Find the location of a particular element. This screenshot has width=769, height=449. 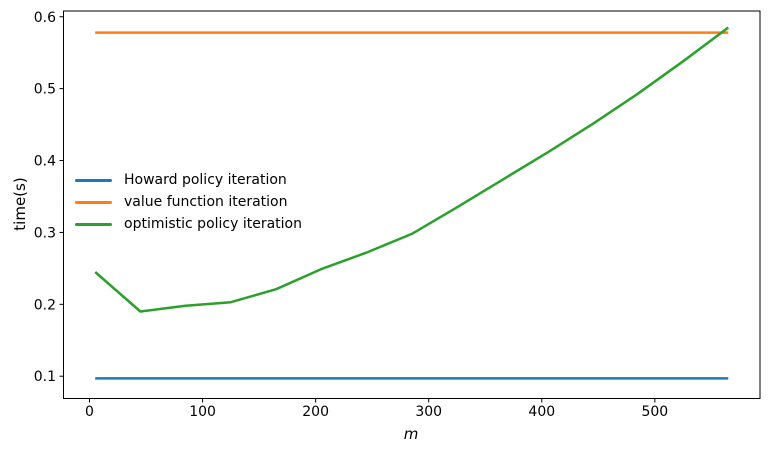

y-tick-label: 0.6 is located at coordinates (45, 18).